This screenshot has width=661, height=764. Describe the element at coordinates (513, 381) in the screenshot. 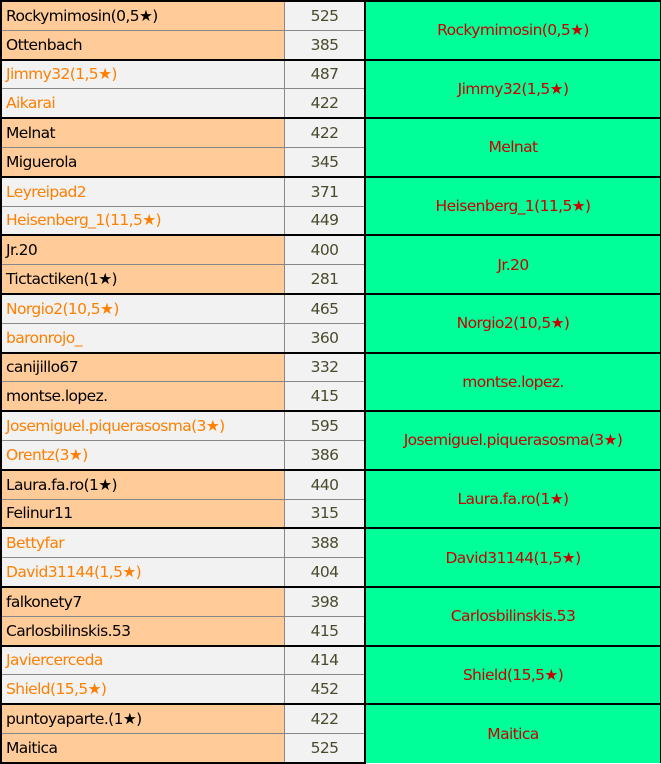

I see `winner-cell: montse.lopez.` at that location.